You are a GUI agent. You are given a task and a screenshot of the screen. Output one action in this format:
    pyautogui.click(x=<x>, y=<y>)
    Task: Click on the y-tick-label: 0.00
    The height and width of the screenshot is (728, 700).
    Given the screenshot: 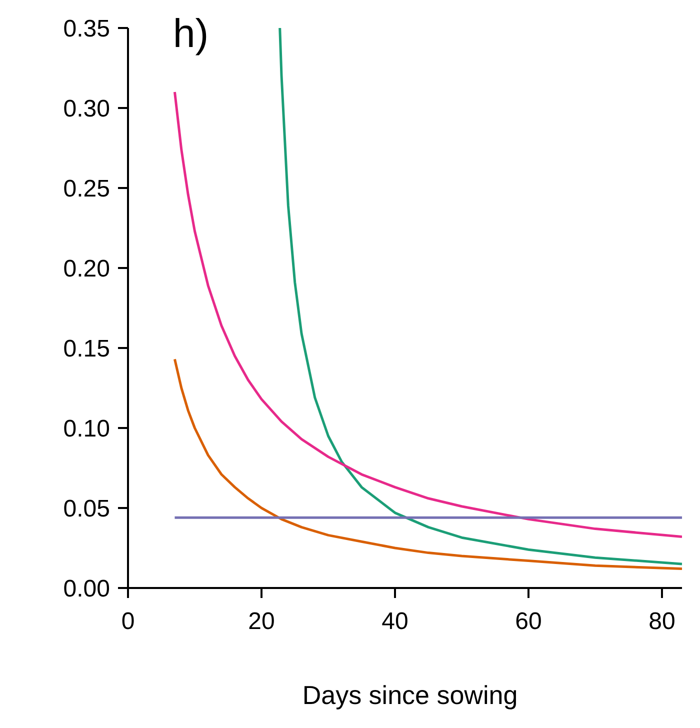 What is the action you would take?
    pyautogui.click(x=86, y=589)
    